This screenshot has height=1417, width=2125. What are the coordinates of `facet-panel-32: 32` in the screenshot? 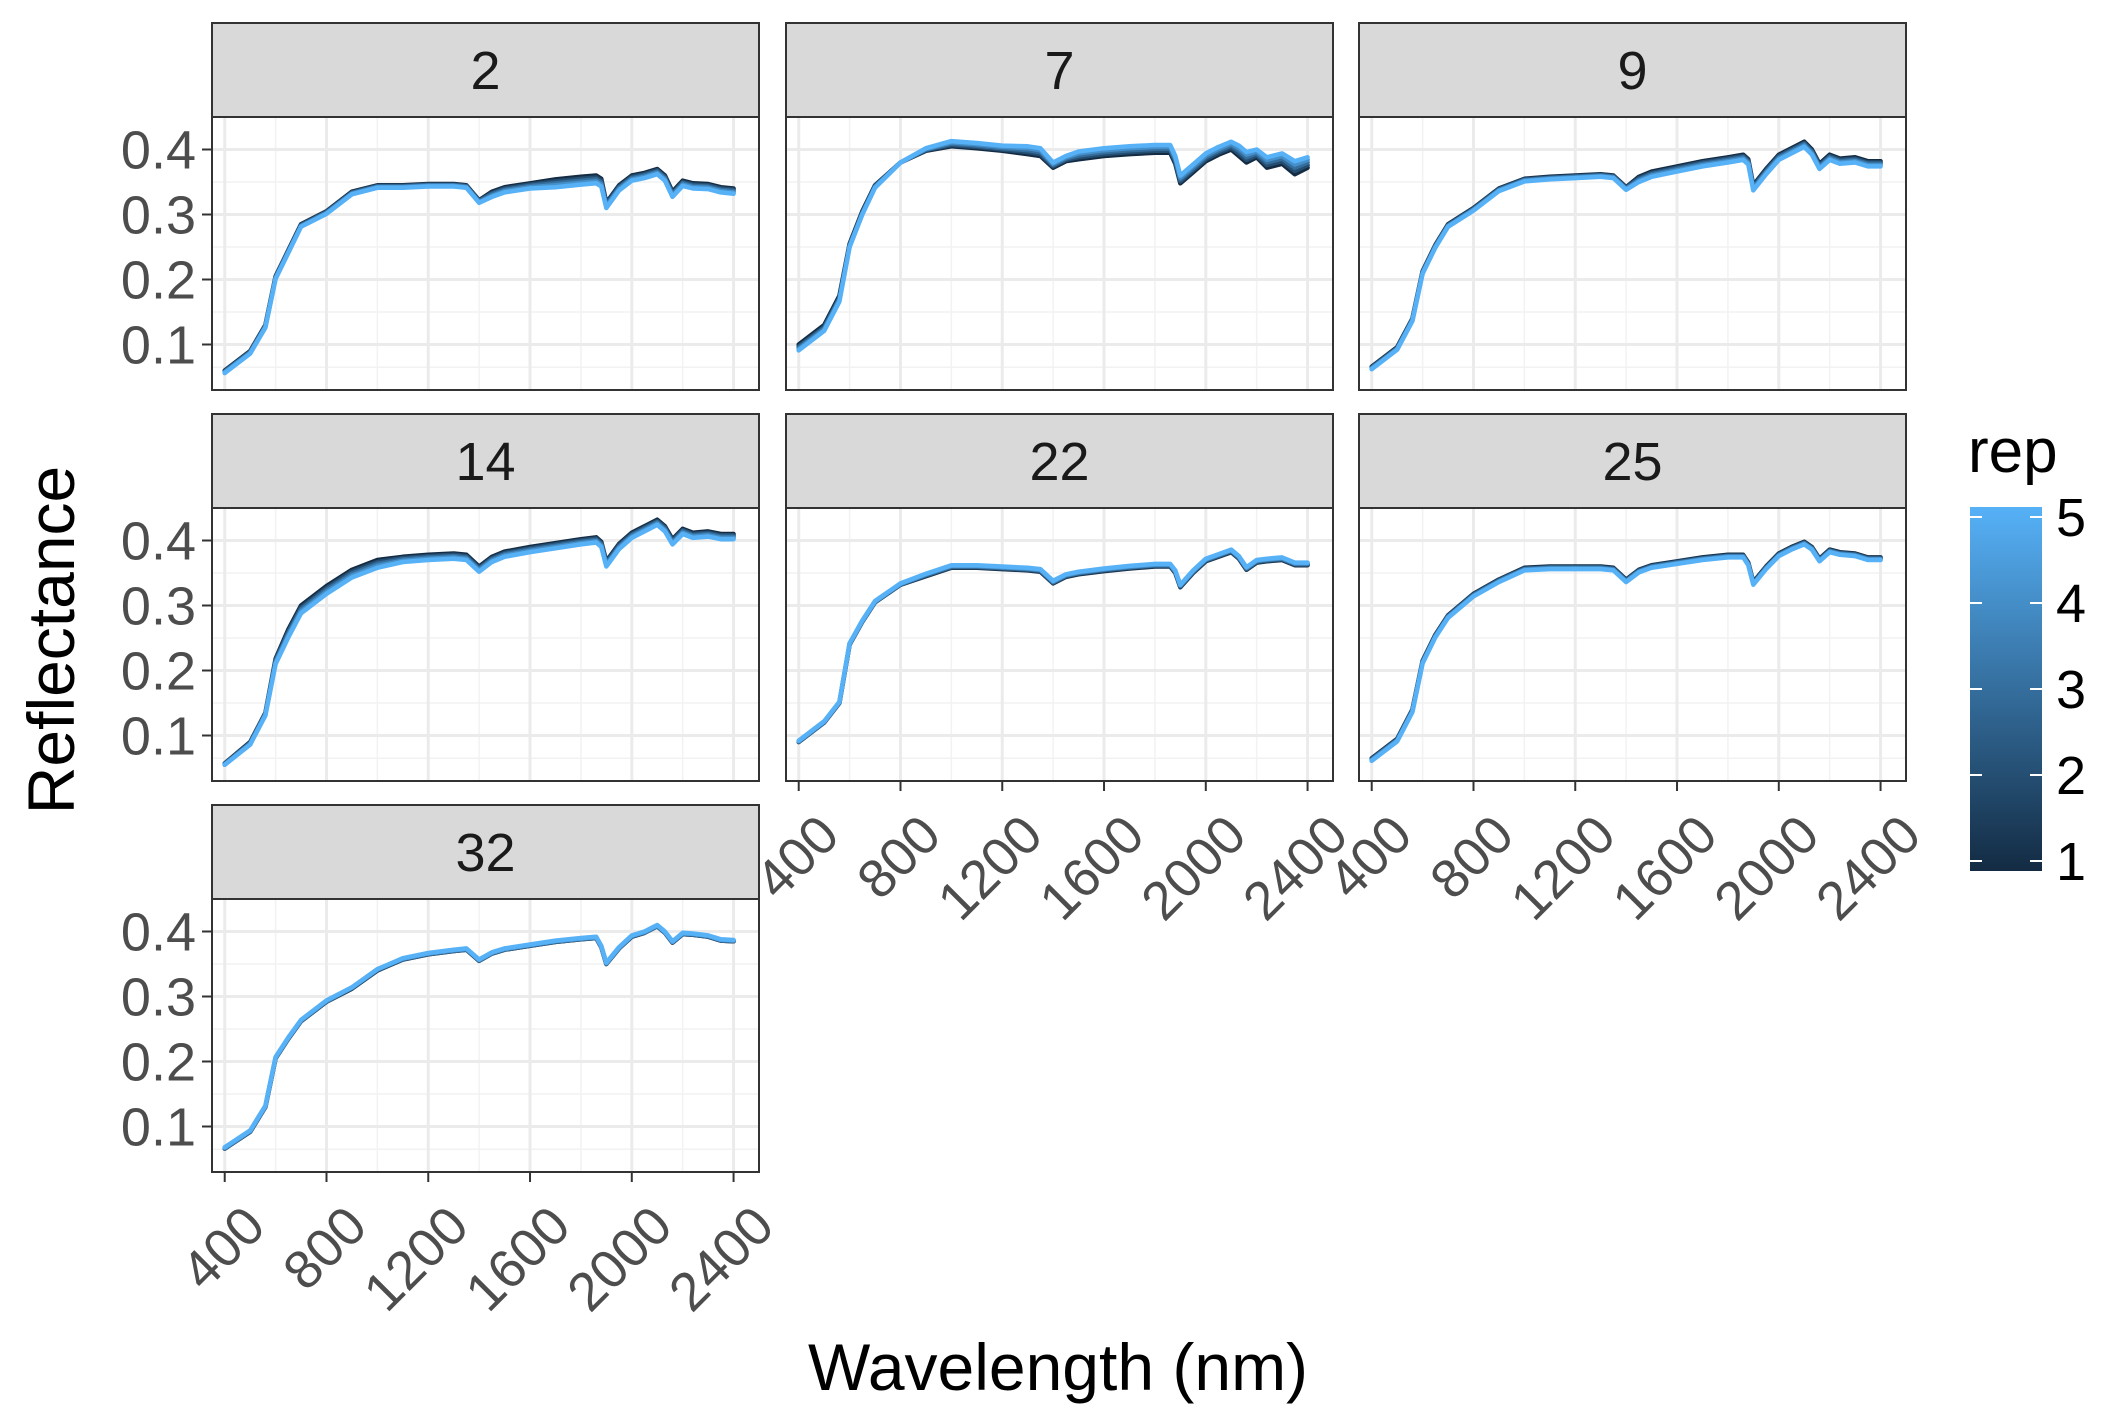 It's located at (485, 988).